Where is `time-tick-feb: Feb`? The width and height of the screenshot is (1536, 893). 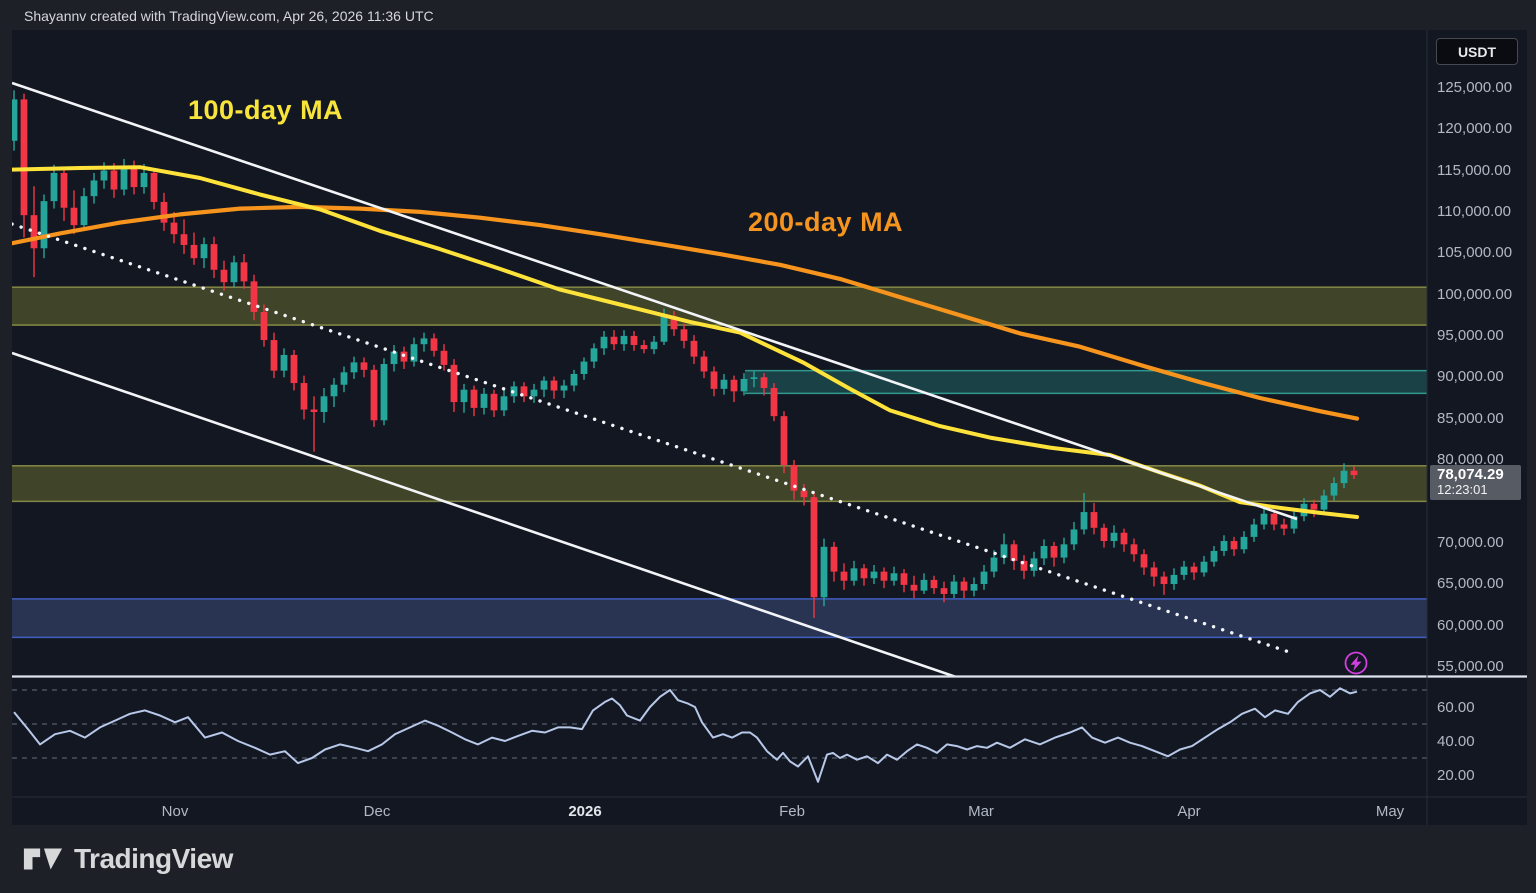 time-tick-feb: Feb is located at coordinates (792, 811).